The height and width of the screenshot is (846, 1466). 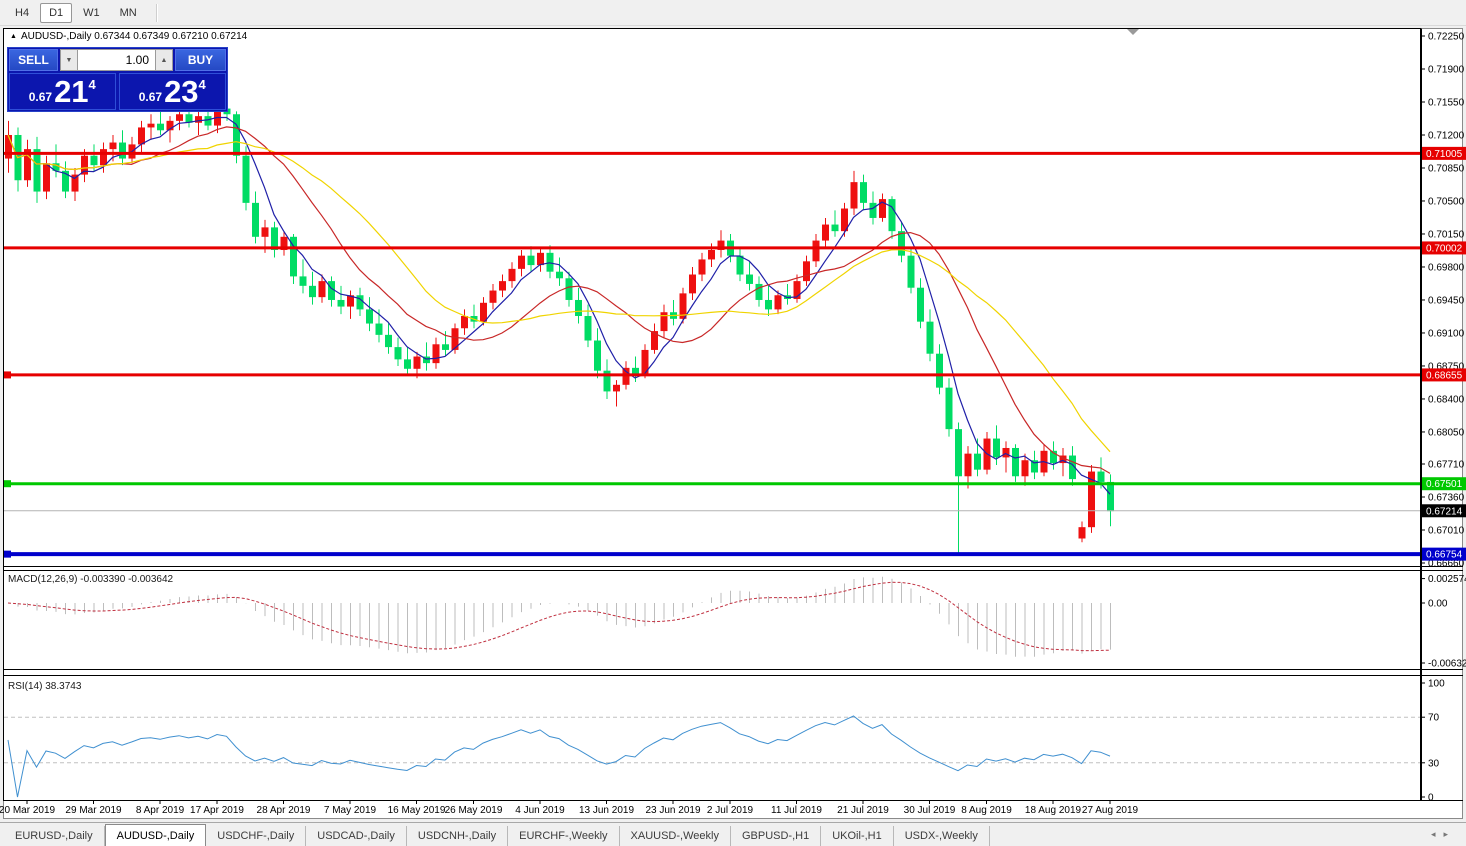 What do you see at coordinates (930, 810) in the screenshot?
I see `date-tick-label: 30 Jul 2019` at bounding box center [930, 810].